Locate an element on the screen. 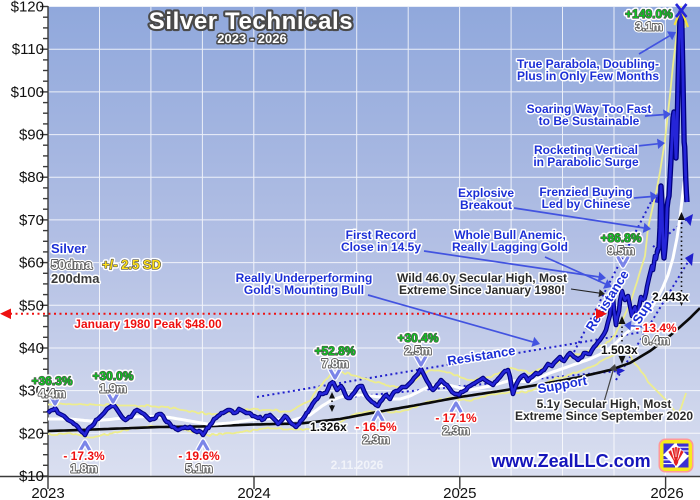  svg-text: Really Underperforming is located at coordinates (304, 278).